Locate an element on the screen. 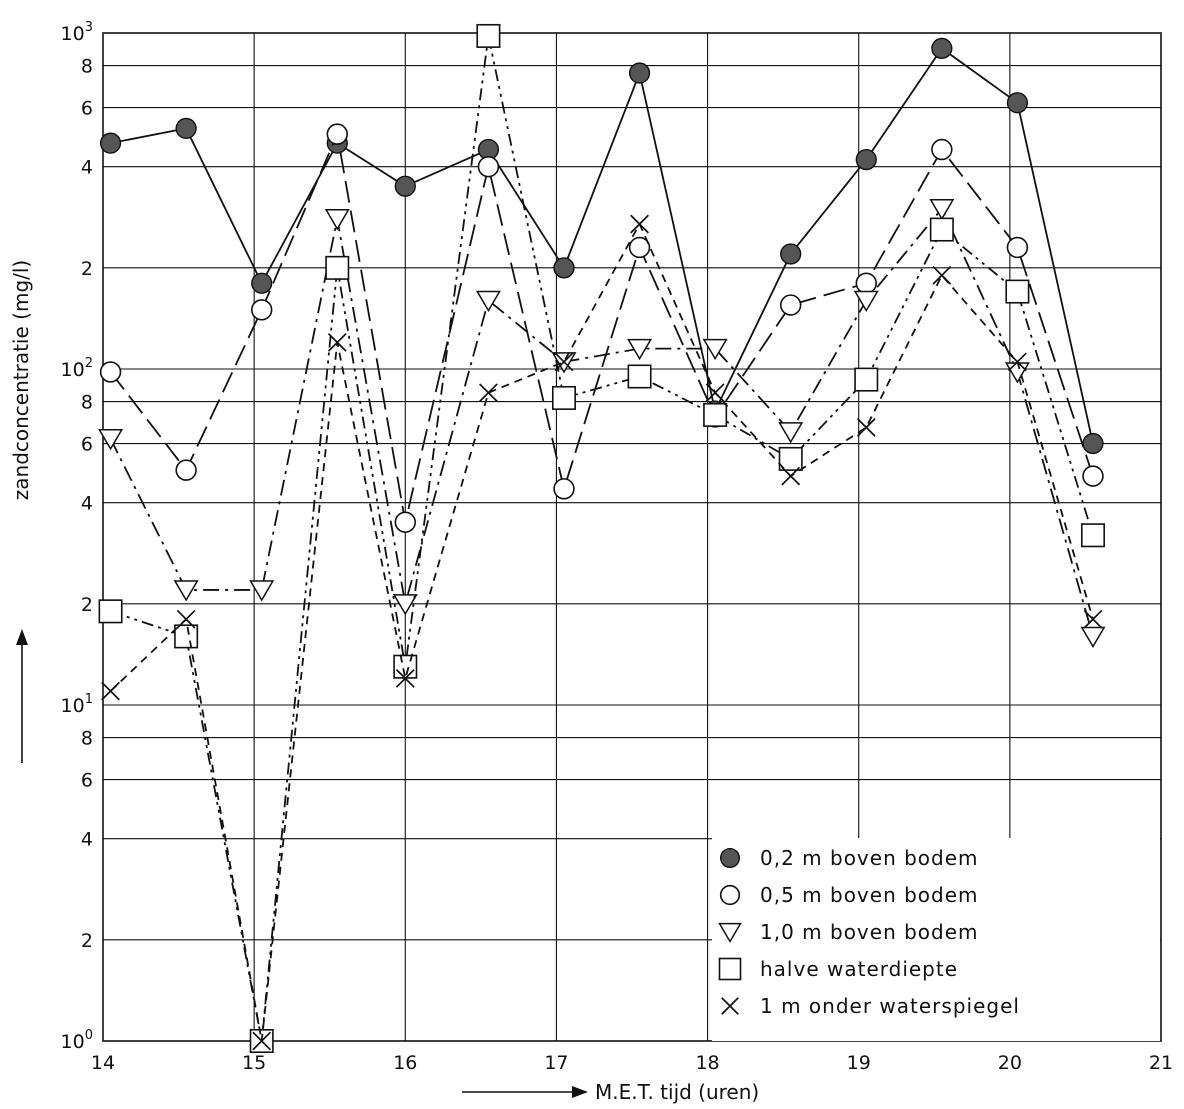 This screenshot has width=1184, height=1109. x-tick-label: 16 is located at coordinates (405, 1063).